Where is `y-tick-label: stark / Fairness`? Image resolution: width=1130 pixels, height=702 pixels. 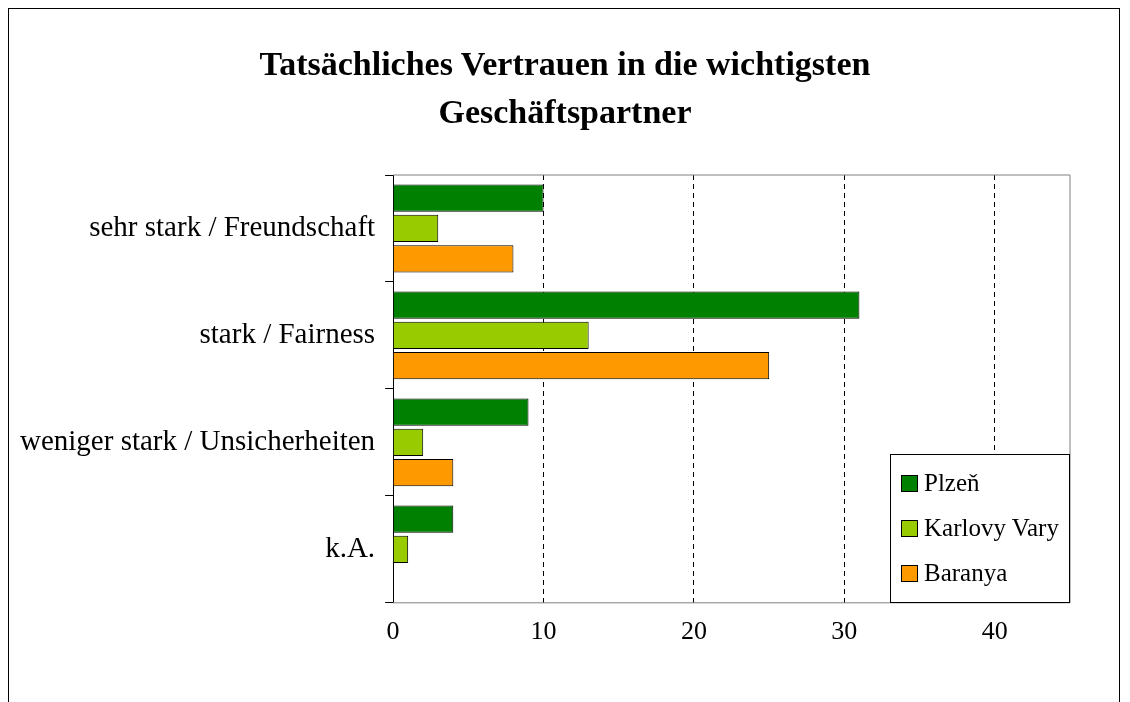
y-tick-label: stark / Fairness is located at coordinates (287, 333).